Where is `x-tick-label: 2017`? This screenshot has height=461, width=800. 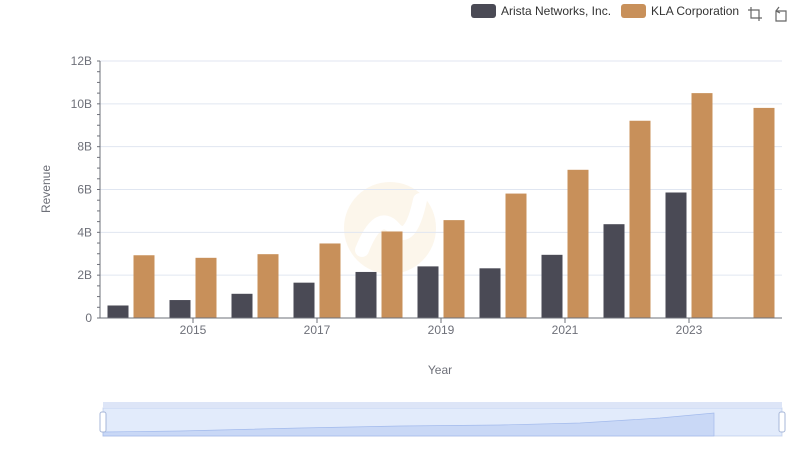
x-tick-label: 2017 is located at coordinates (317, 330).